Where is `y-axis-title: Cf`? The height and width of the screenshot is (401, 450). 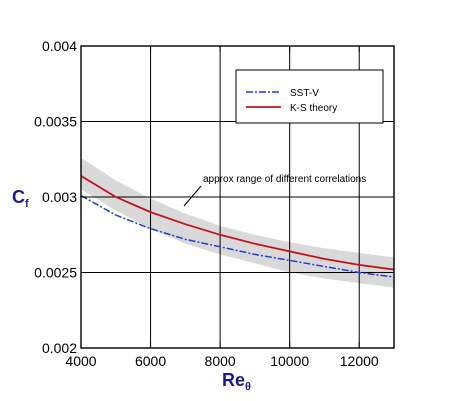
y-axis-title: Cf is located at coordinates (20, 198).